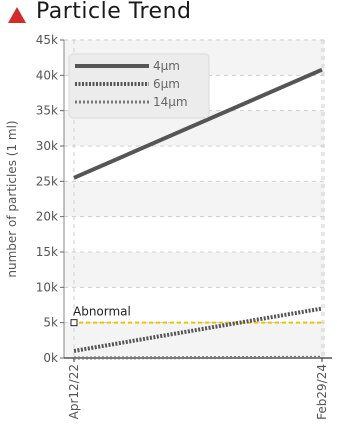 The width and height of the screenshot is (337, 437). Describe the element at coordinates (74, 323) in the screenshot. I see `threshold-marker` at that location.